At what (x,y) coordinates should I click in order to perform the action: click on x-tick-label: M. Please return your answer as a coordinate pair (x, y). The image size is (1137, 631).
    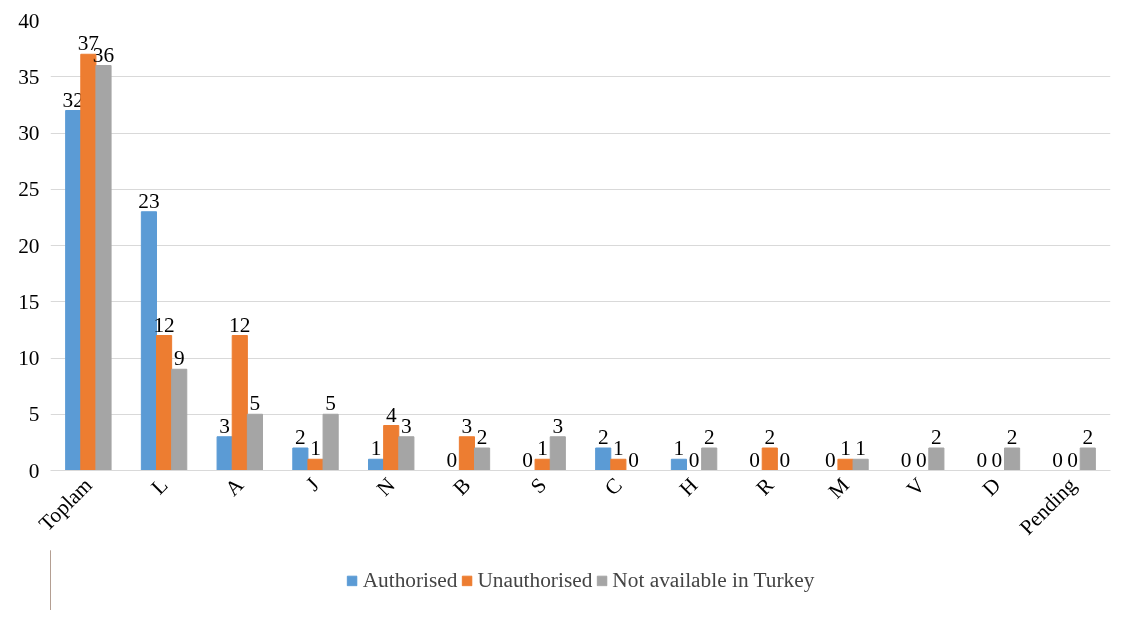
    Looking at the image, I should click on (839, 488).